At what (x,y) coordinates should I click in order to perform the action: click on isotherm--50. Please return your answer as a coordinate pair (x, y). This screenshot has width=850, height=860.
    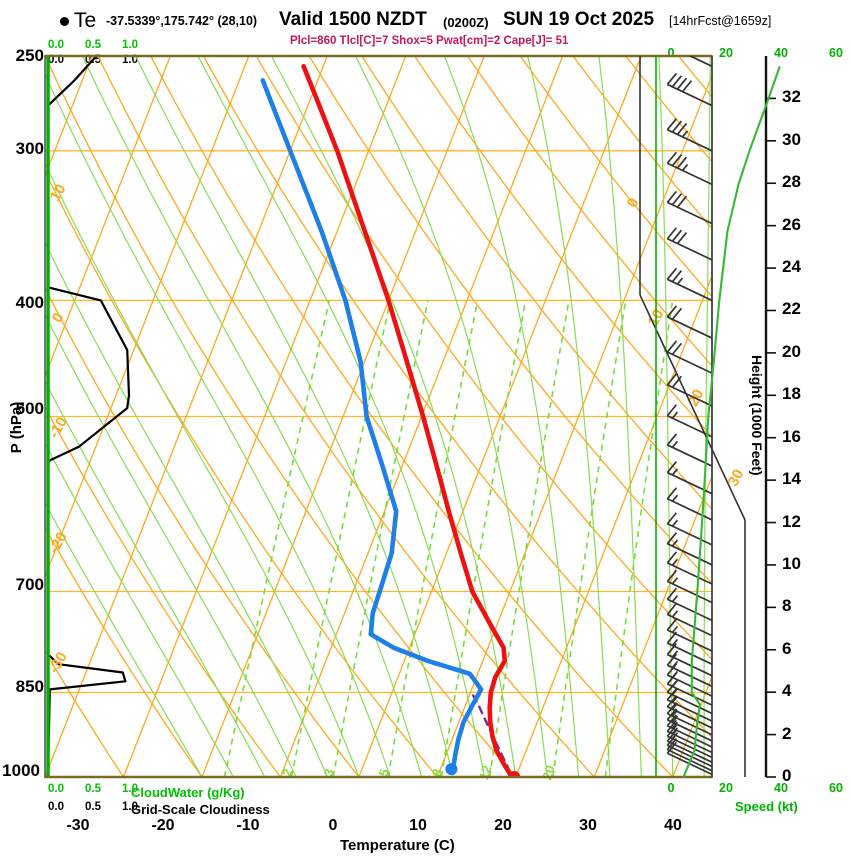
    Looking at the image, I should click on (147, 317).